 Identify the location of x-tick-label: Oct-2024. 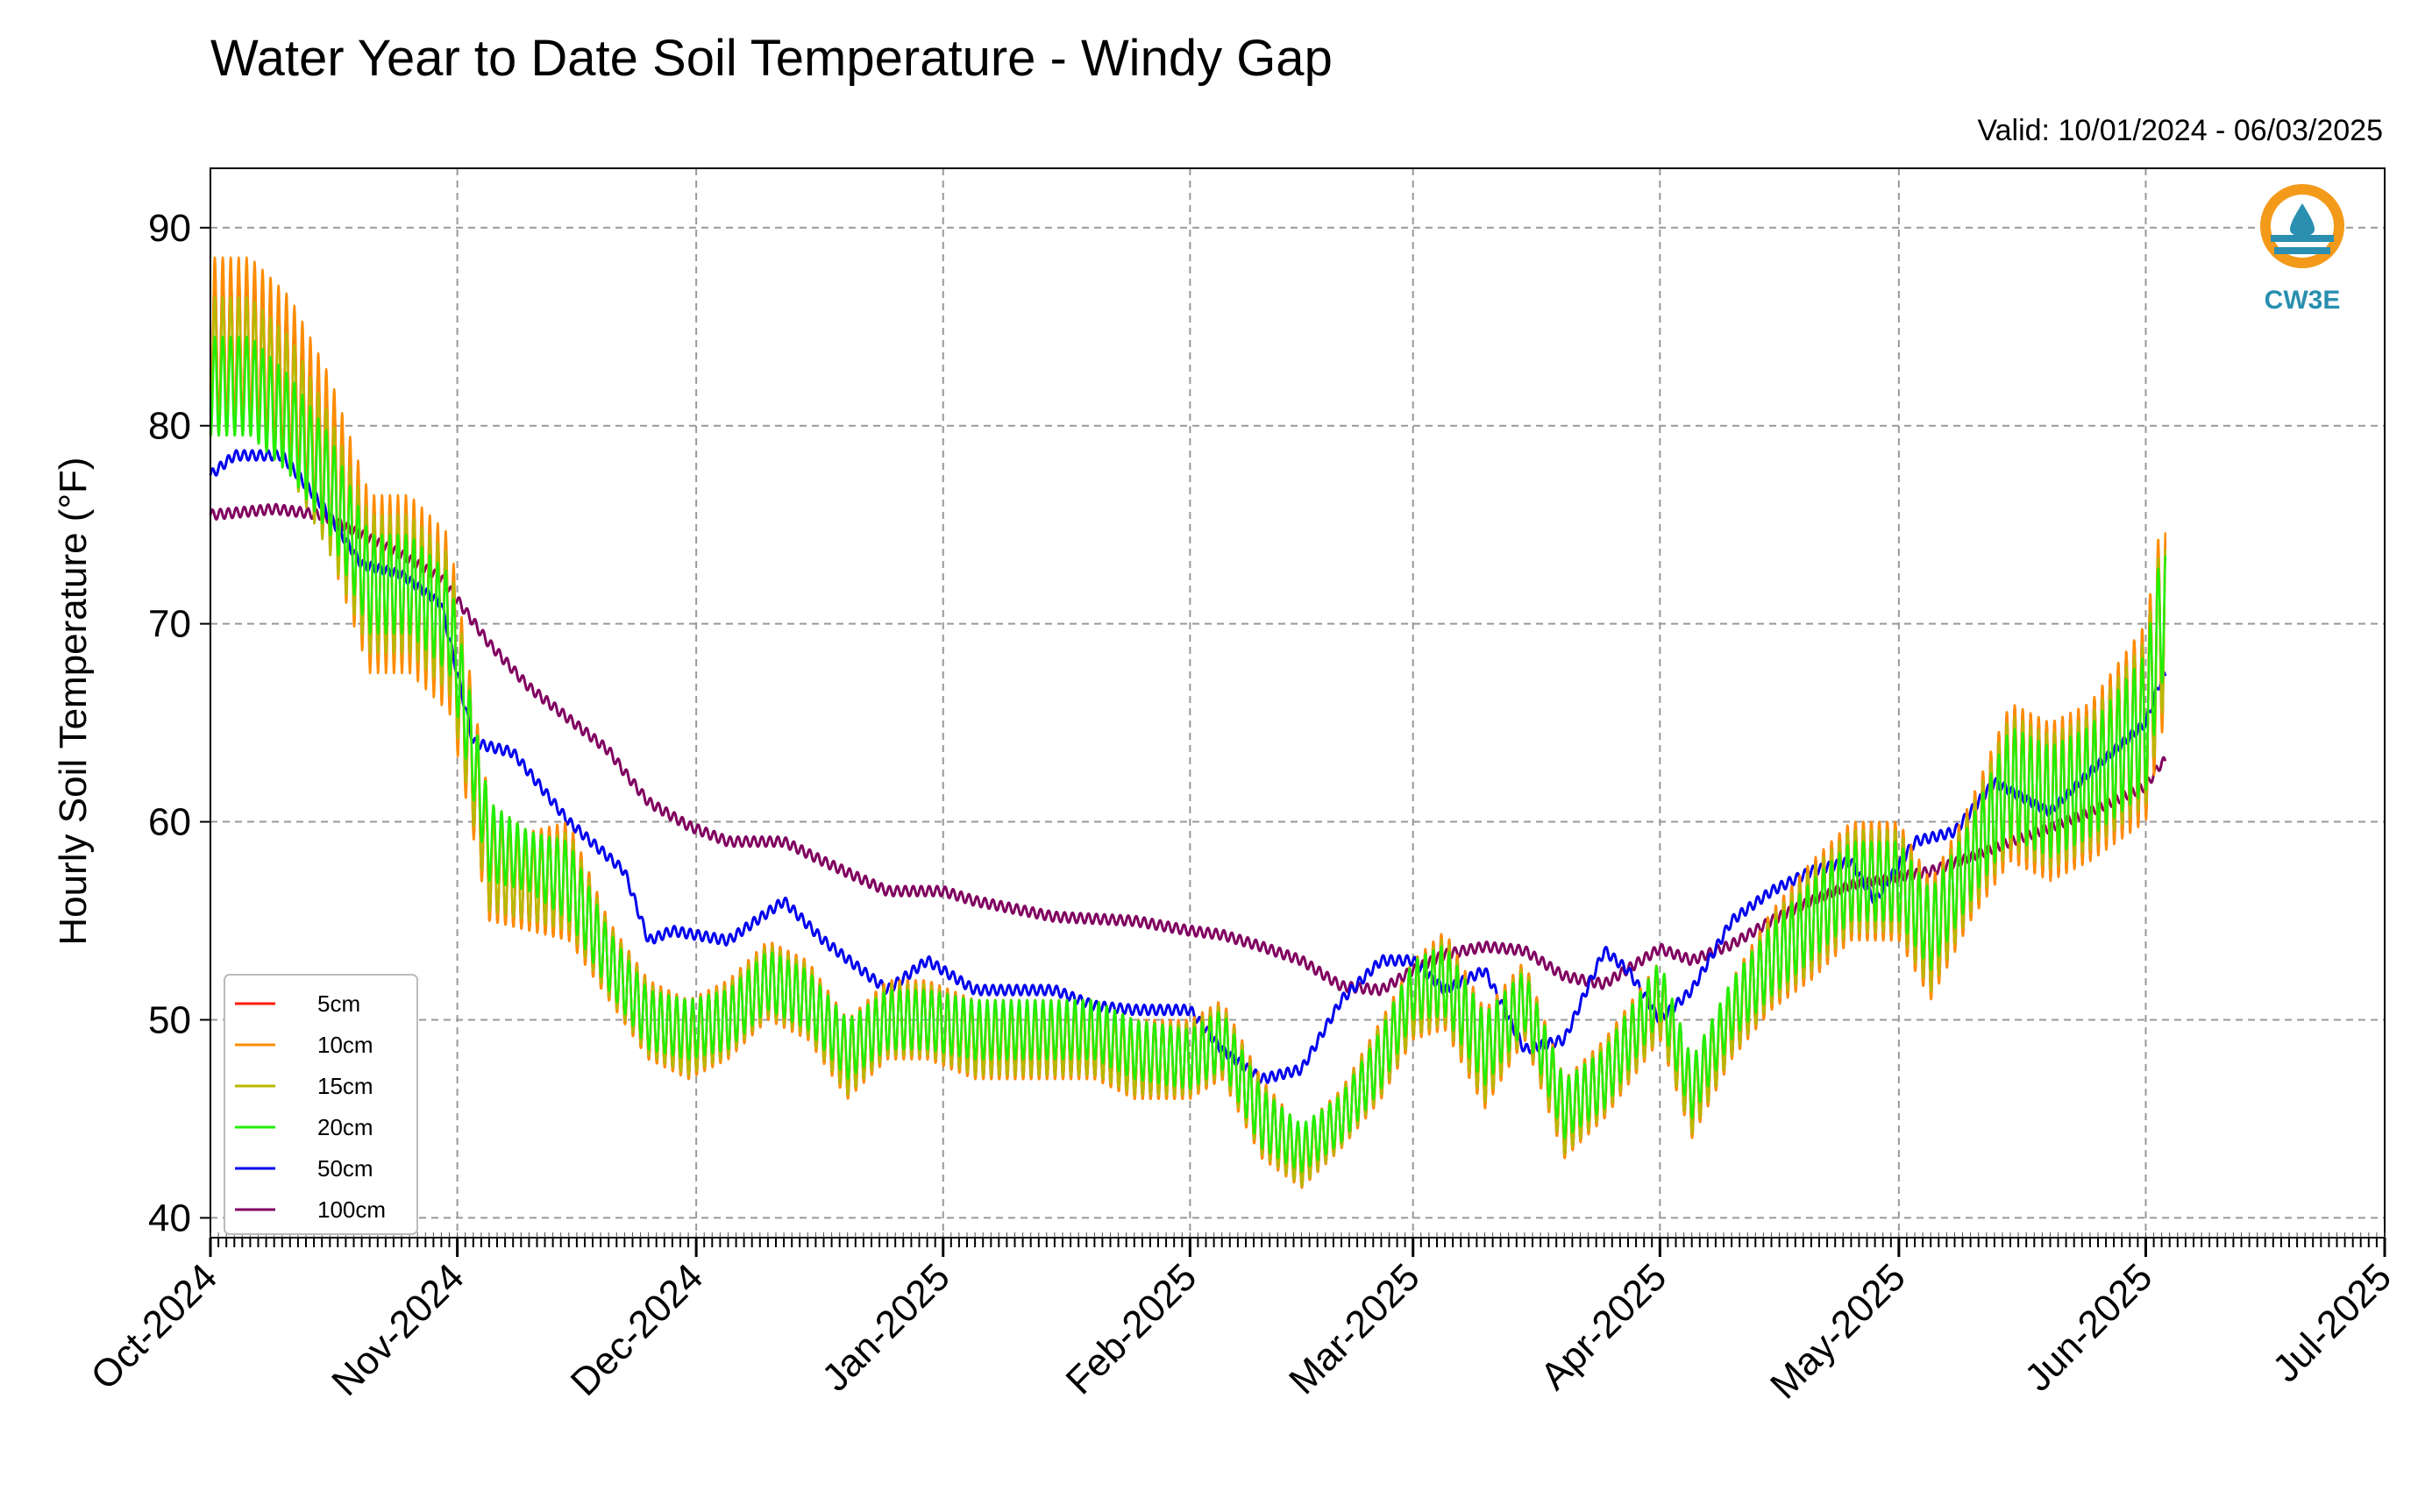
(153, 1326).